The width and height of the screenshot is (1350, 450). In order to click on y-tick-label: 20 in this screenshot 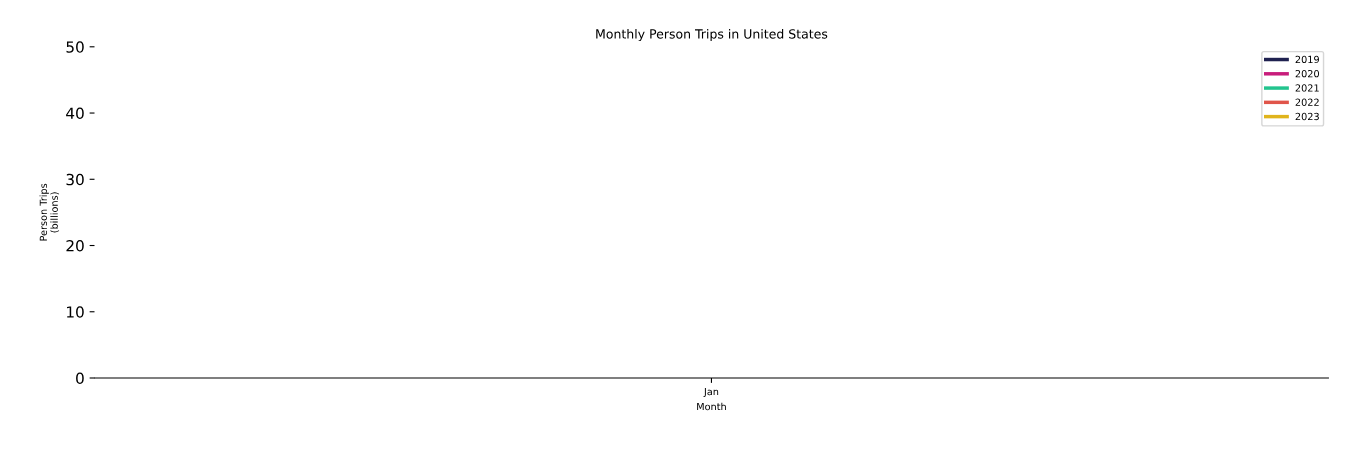, I will do `click(75, 245)`.